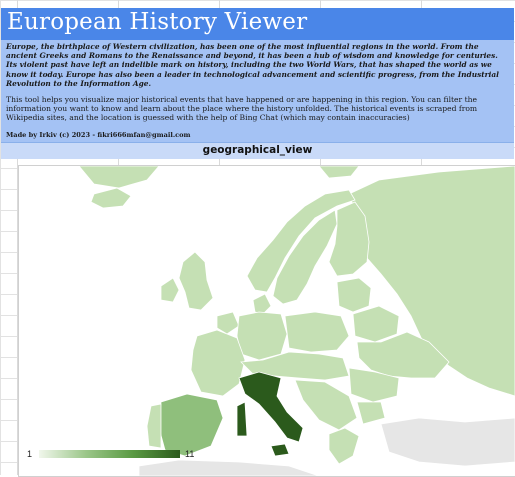 This screenshot has height=477, width=515. I want to click on country-iceland, so click(111, 198).